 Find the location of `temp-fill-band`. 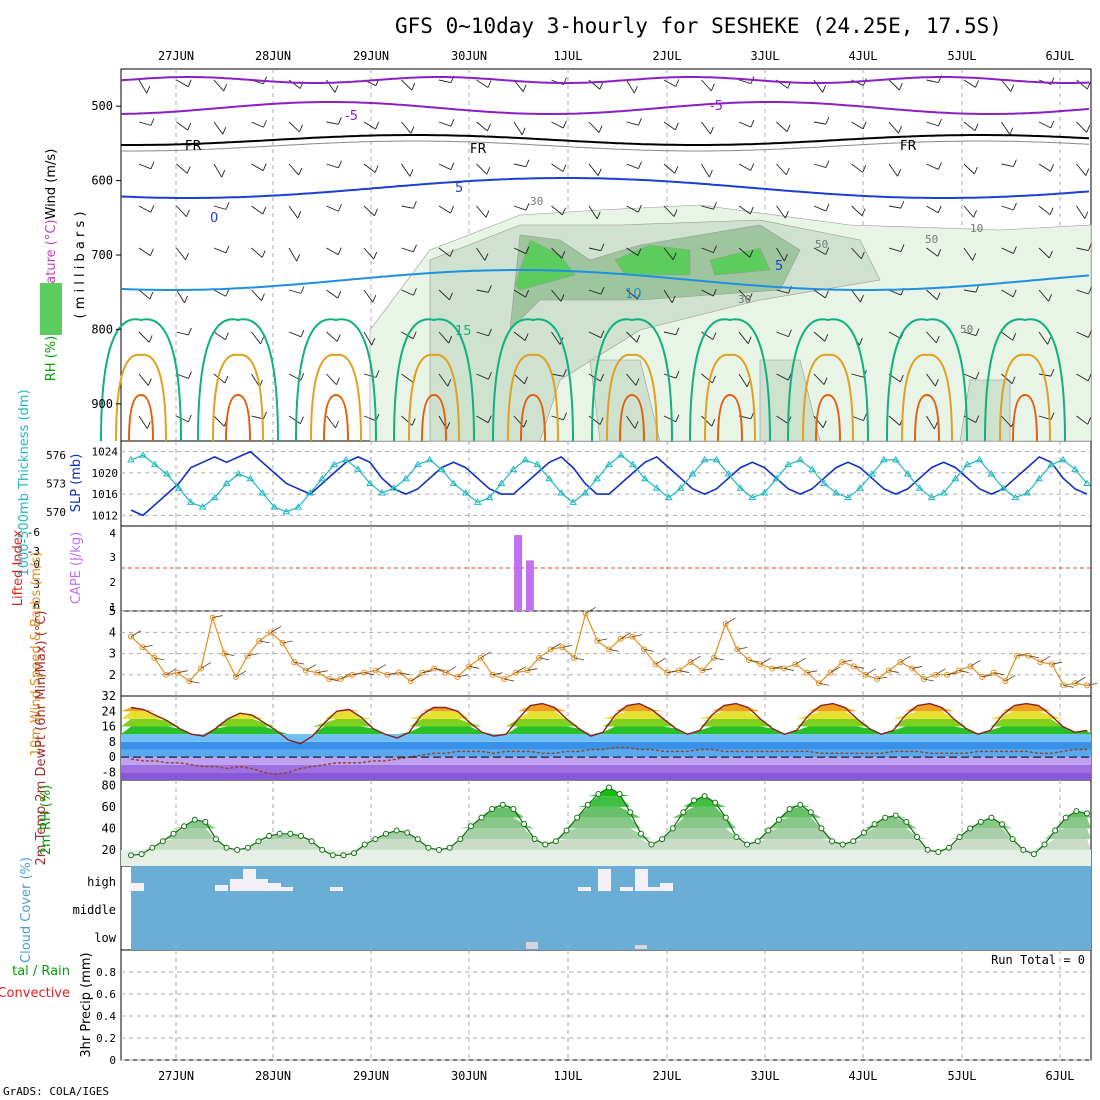

temp-fill-band is located at coordinates (606, 707).